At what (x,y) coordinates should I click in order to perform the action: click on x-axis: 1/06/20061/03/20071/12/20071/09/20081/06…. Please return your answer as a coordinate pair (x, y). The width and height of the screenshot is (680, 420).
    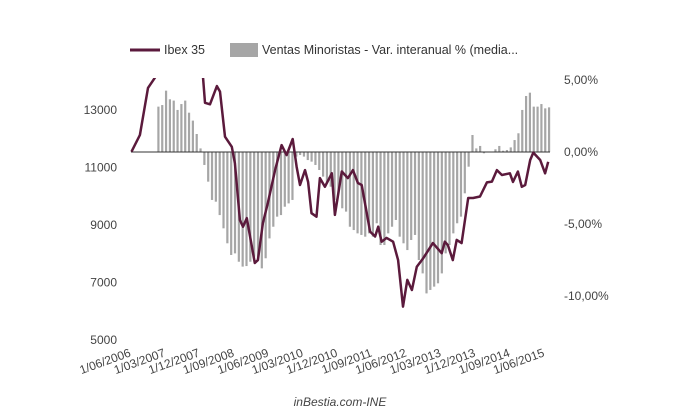
    Looking at the image, I should click on (312, 362).